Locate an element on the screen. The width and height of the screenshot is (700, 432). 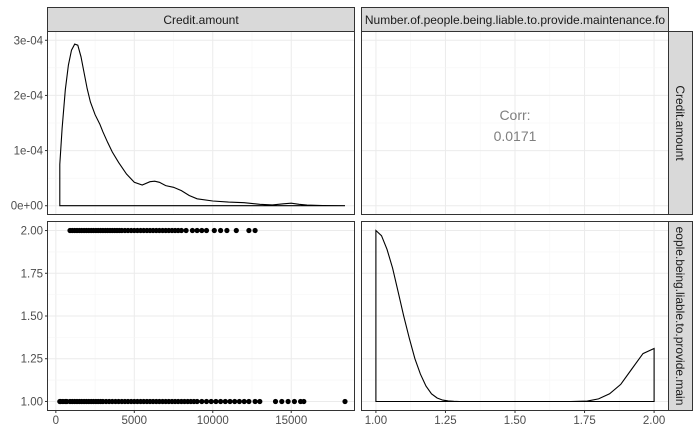
y-tick-label-row2: 1.00 is located at coordinates (32, 402).